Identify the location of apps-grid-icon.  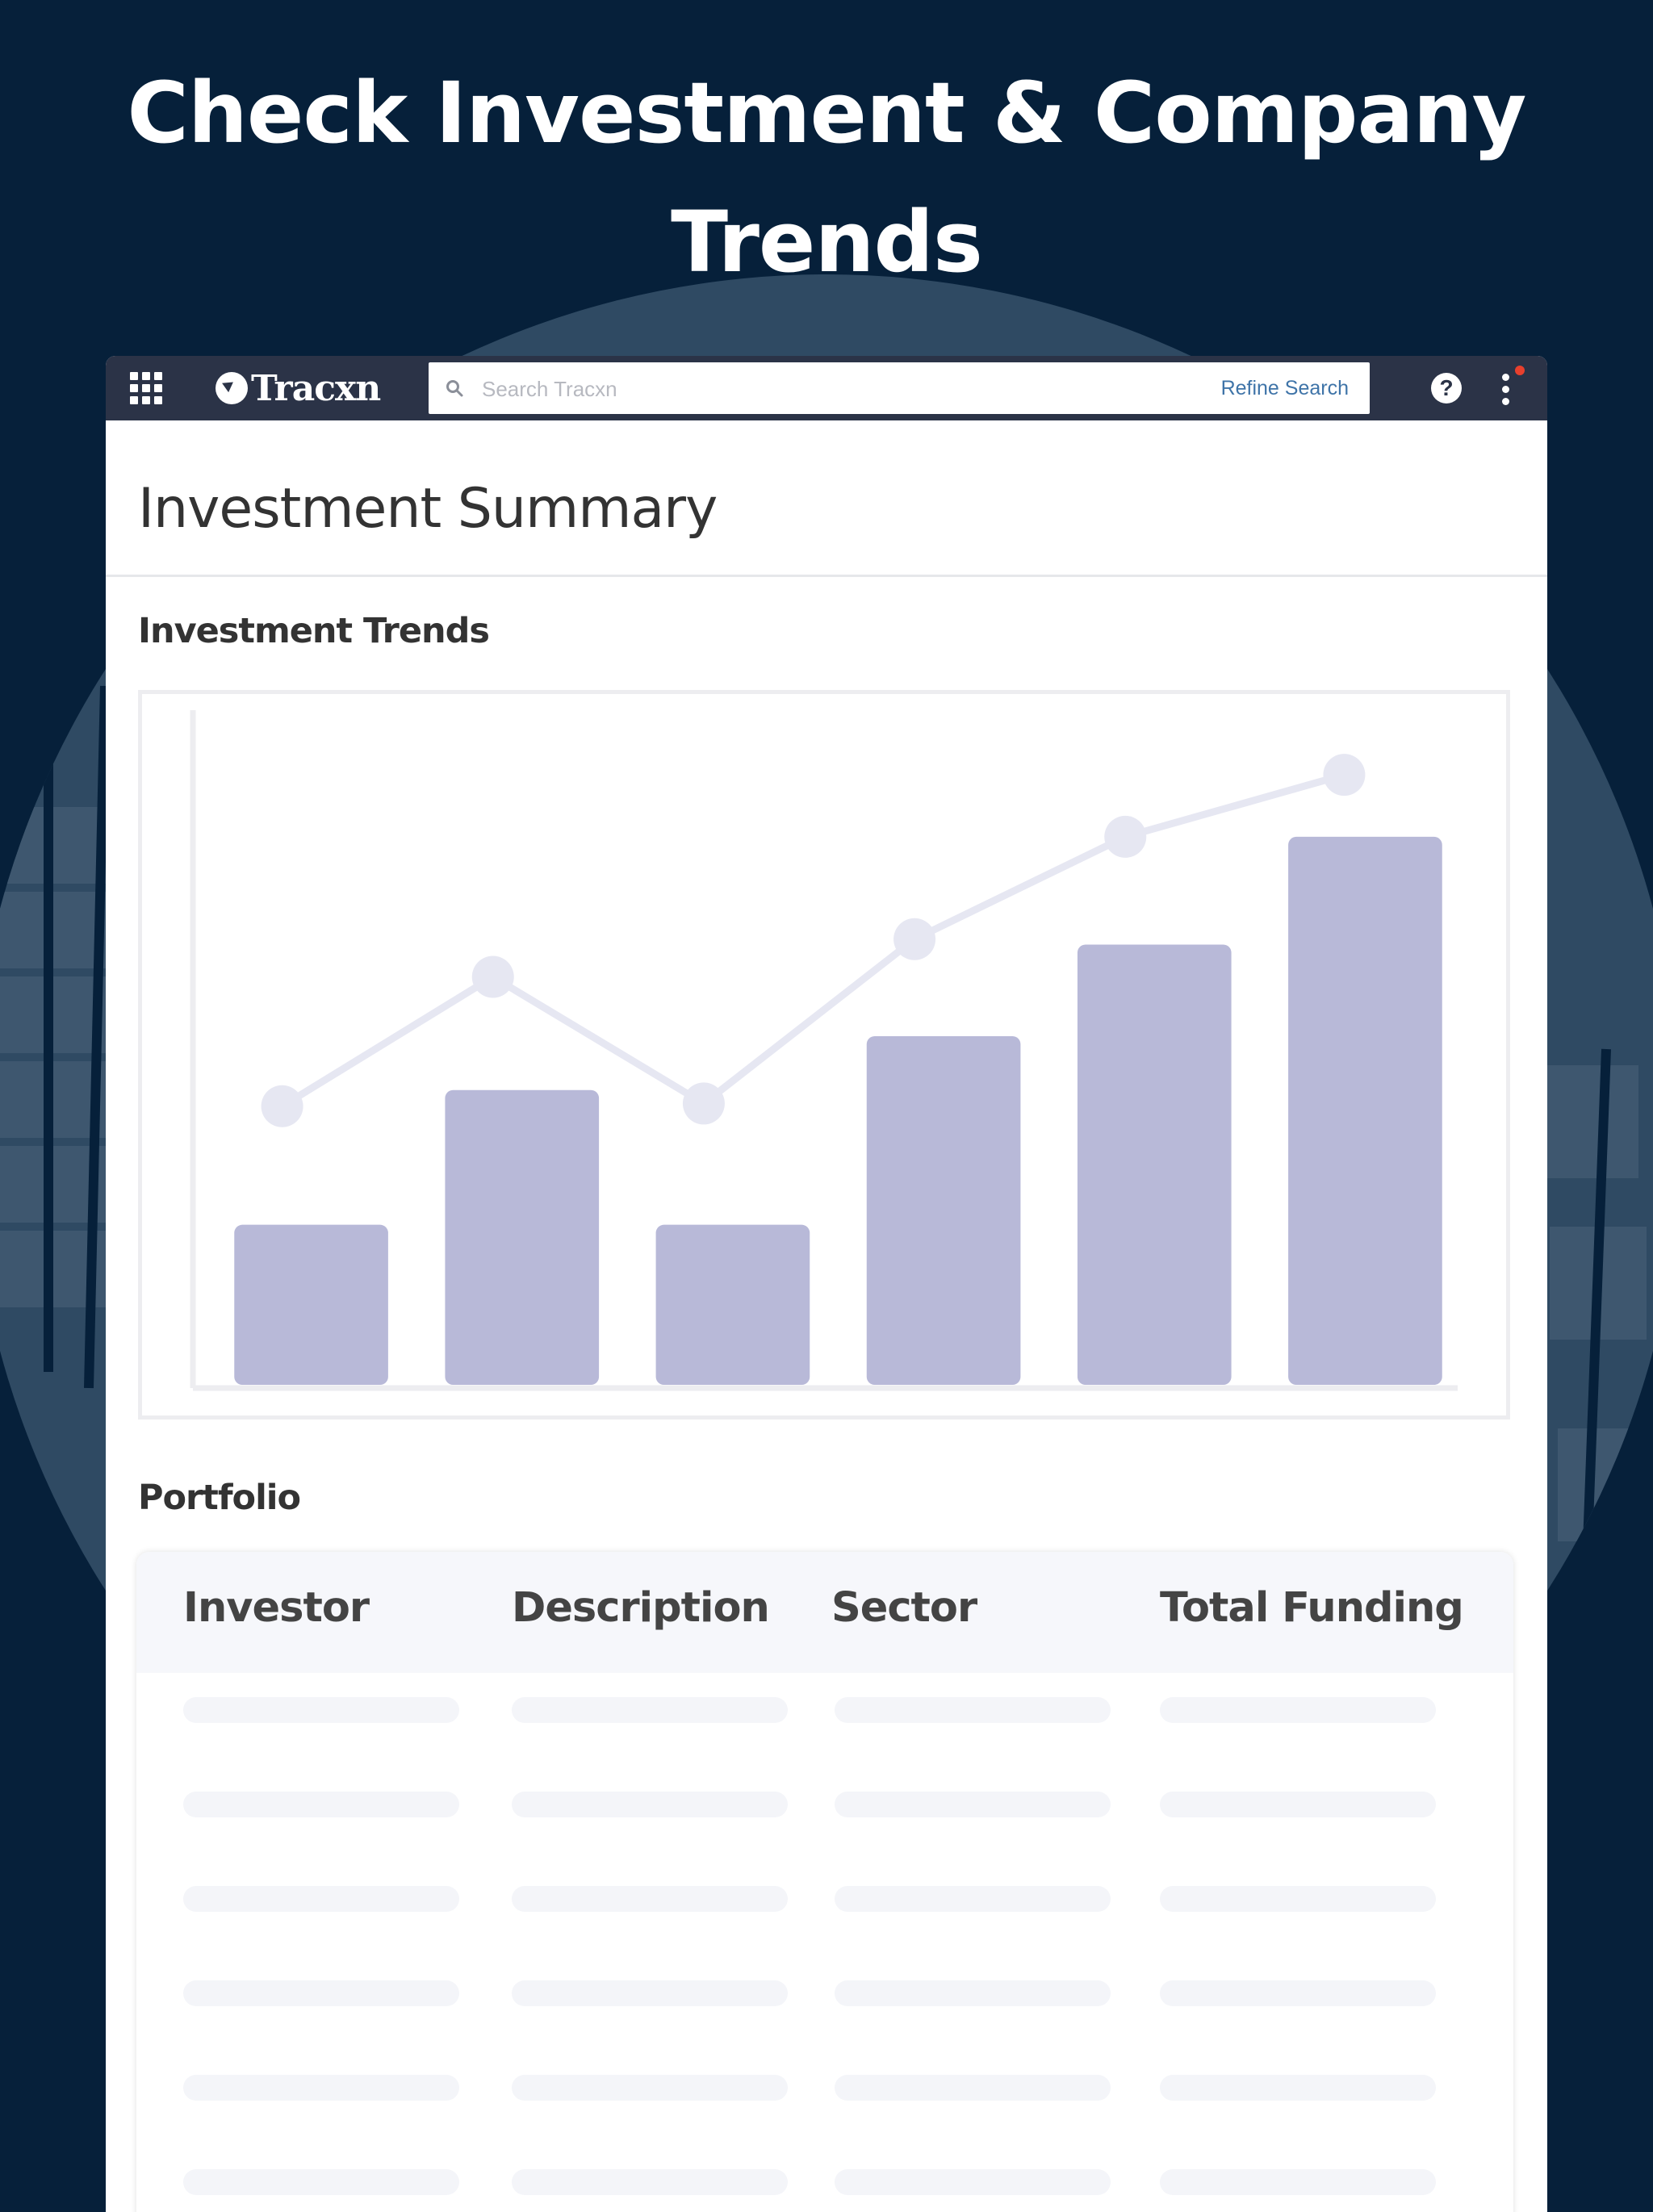
(146, 388).